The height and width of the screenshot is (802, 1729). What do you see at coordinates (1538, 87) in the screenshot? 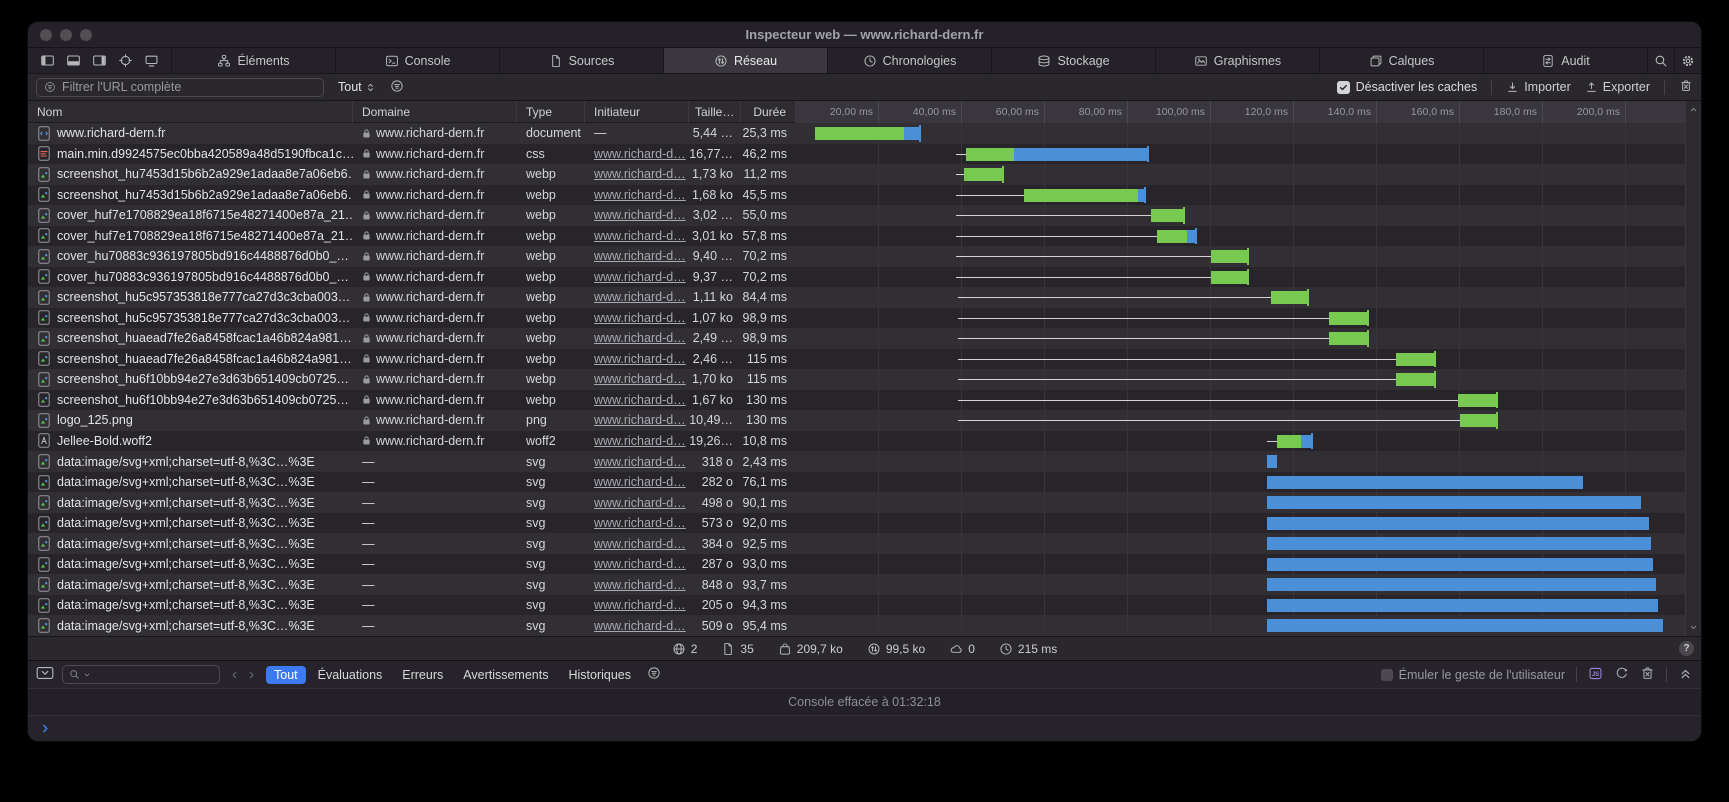
I see `import-button: Importer` at bounding box center [1538, 87].